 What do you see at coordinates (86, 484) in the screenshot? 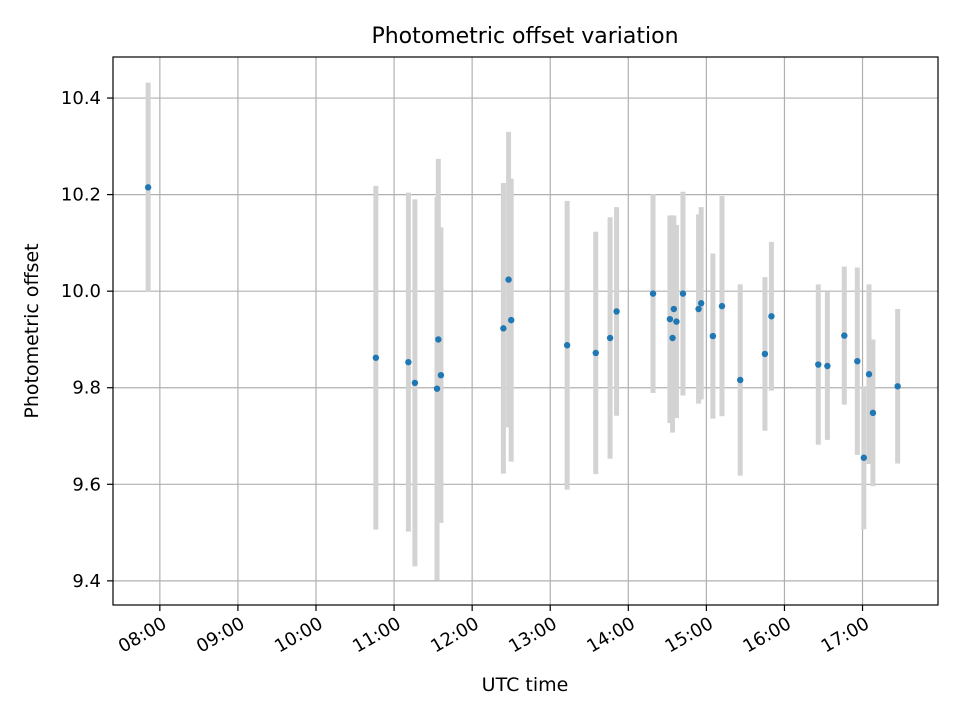
I see `y-tick-label: 9.6` at bounding box center [86, 484].